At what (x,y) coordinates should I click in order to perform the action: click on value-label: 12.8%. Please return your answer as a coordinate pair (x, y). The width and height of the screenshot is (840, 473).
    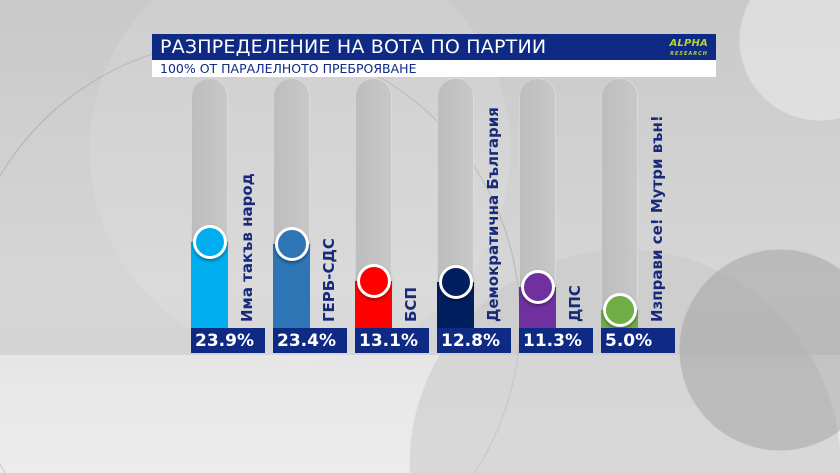
    Looking at the image, I should click on (474, 340).